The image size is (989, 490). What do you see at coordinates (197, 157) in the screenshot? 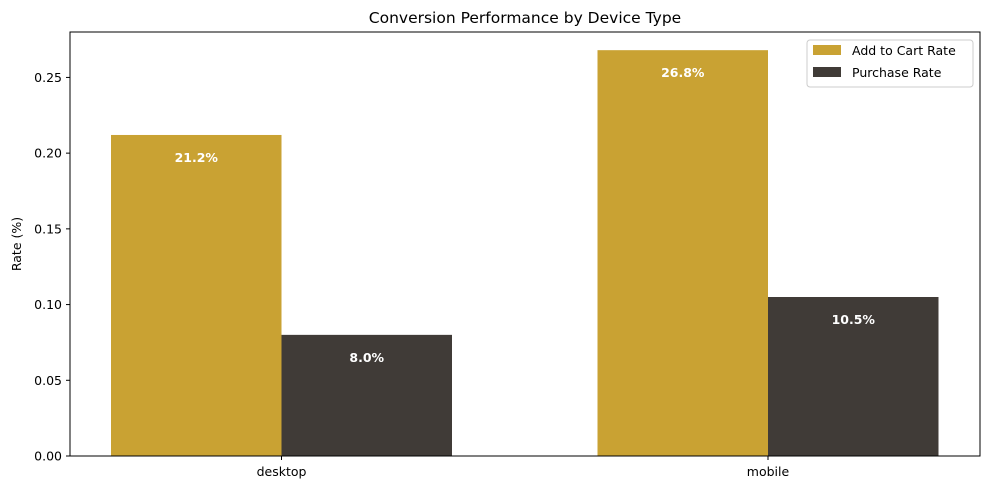
I see `bar-value-label: 21.2%` at bounding box center [197, 157].